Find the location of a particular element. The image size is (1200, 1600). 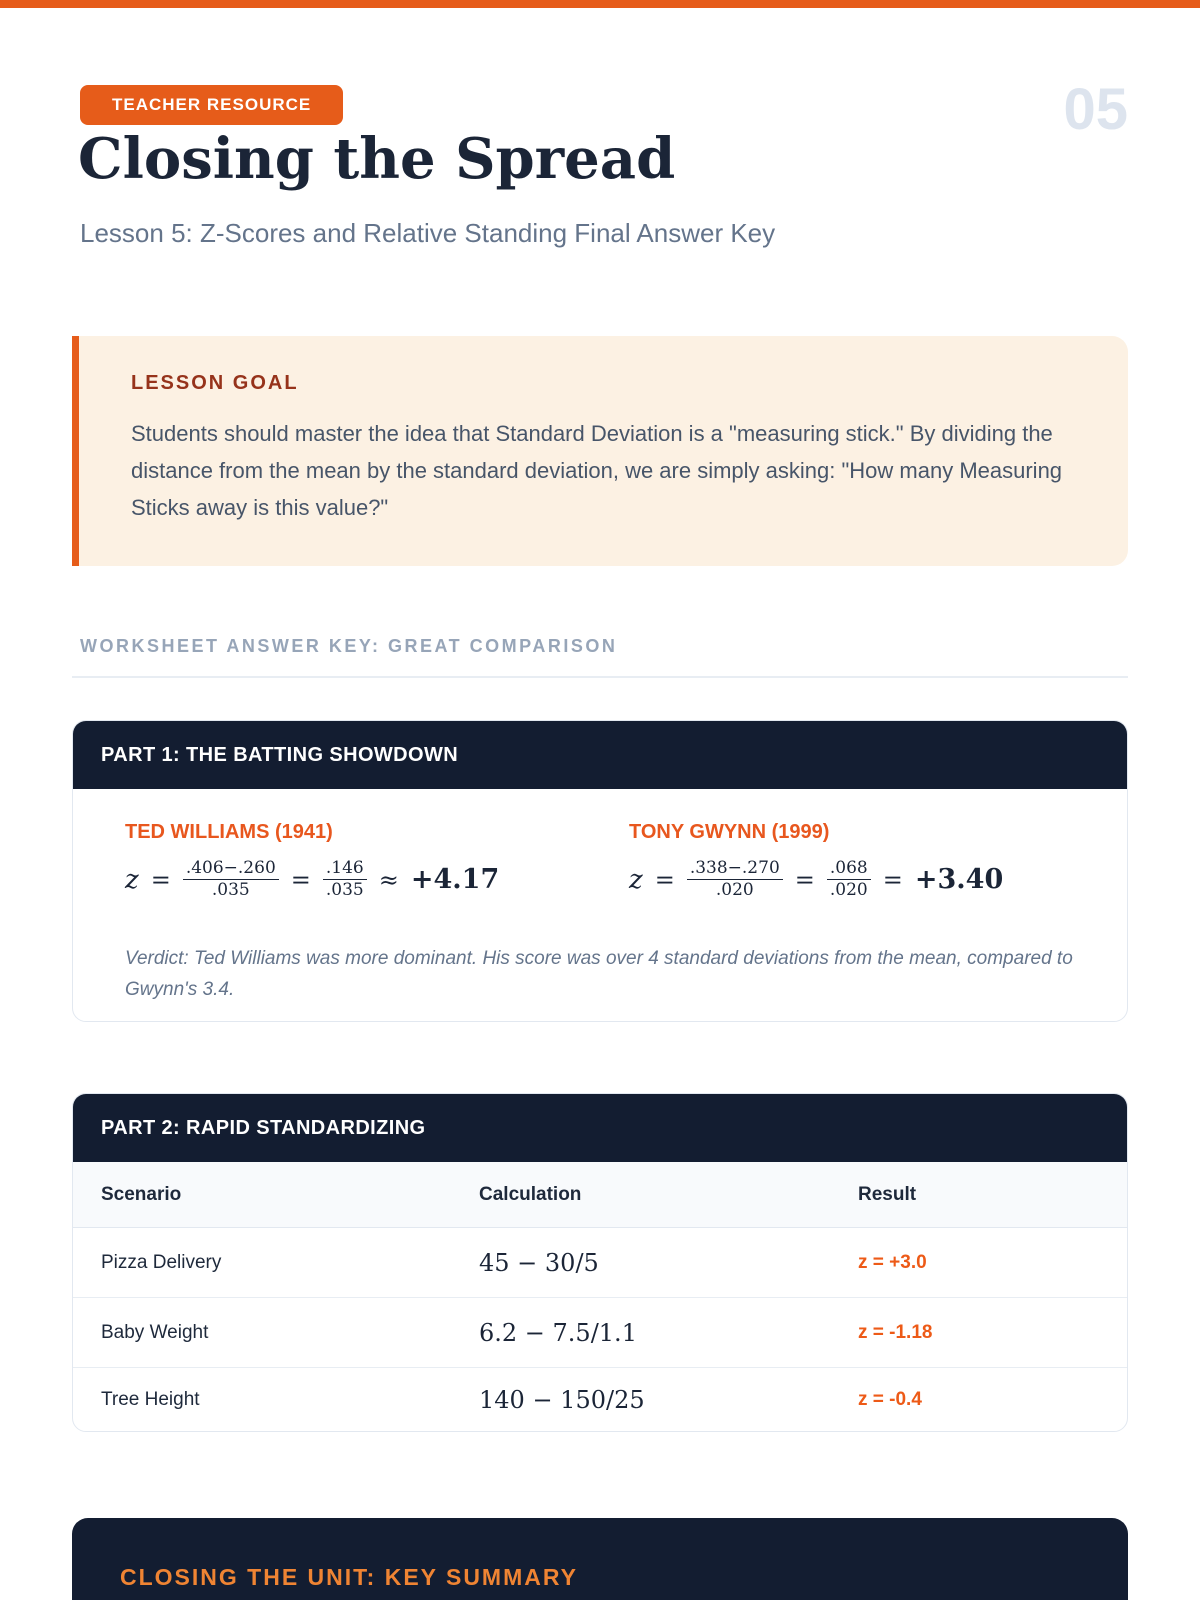

page-title: Closing the Spread is located at coordinates (377, 159).